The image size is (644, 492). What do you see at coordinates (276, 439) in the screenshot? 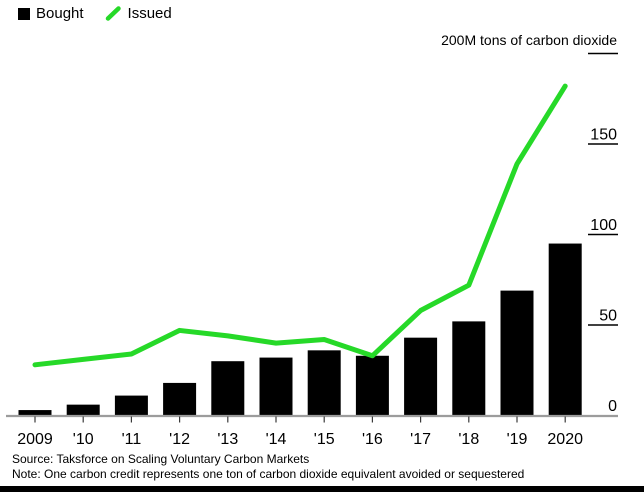
I see `x-label-14: '14` at bounding box center [276, 439].